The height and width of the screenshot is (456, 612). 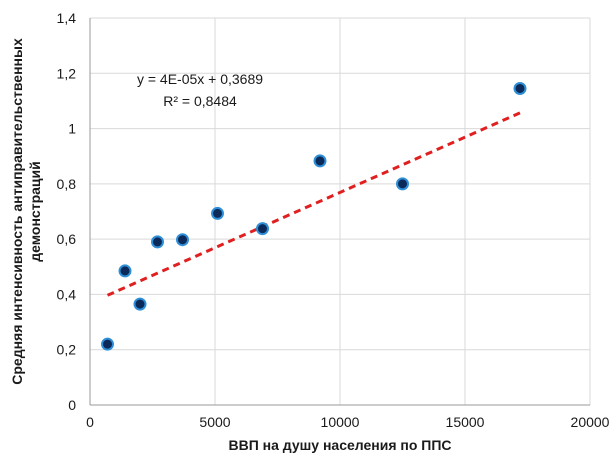 What do you see at coordinates (72, 405) in the screenshot?
I see `y-tick-label: 0` at bounding box center [72, 405].